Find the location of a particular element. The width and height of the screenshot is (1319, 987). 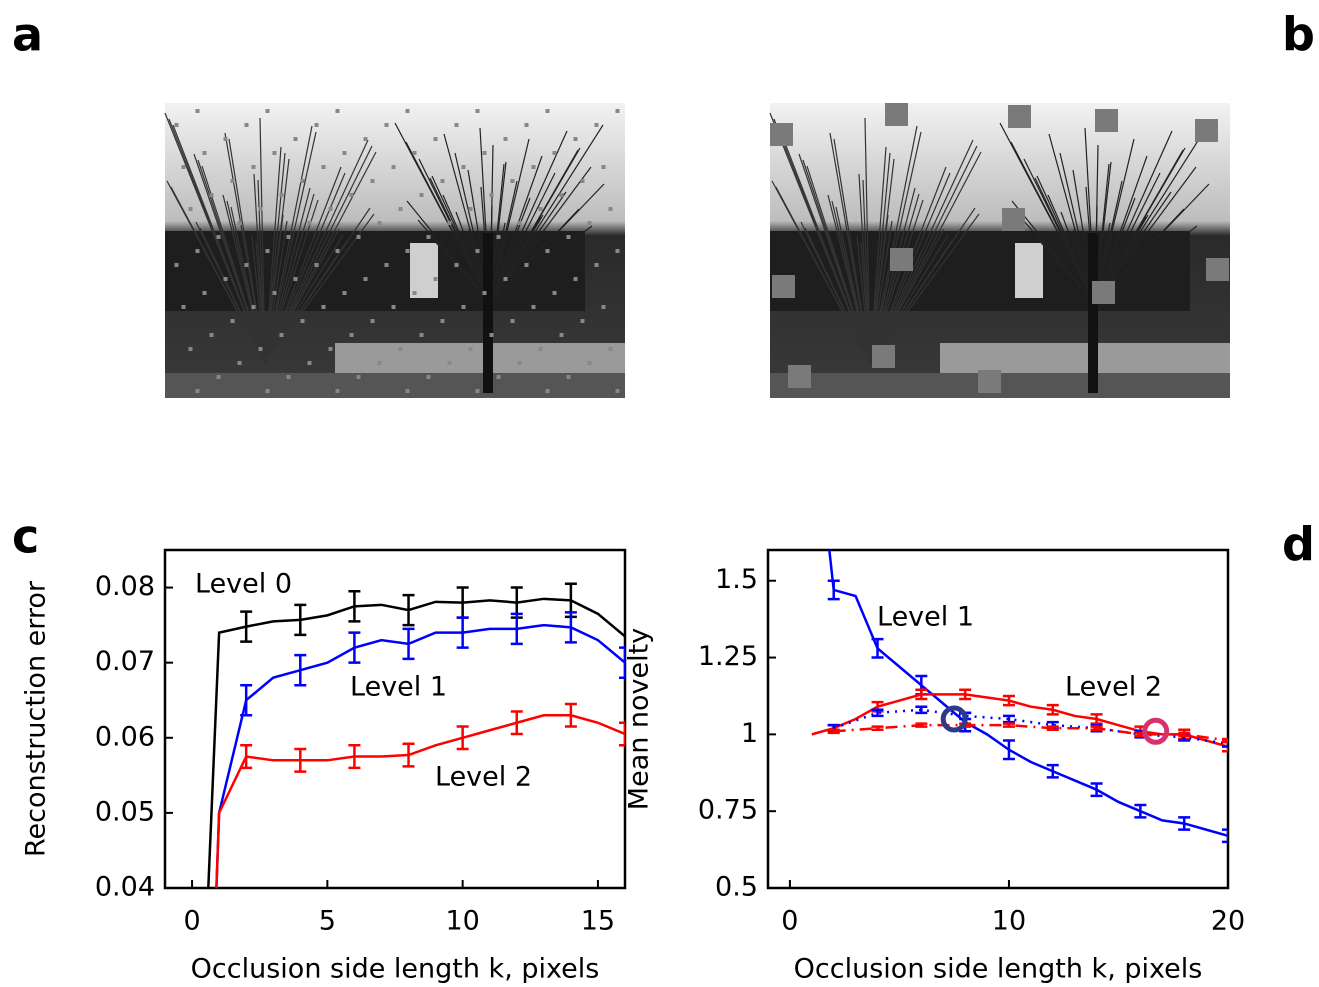

y-tick-label: 0.05 is located at coordinates (125, 811).